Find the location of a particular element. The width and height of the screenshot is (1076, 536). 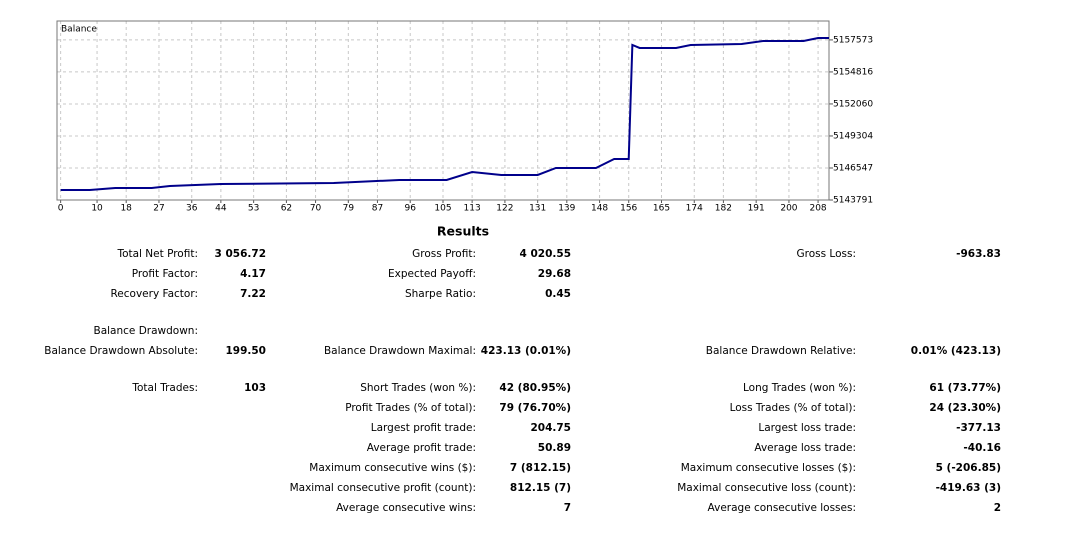

x-tick-label: 18 is located at coordinates (126, 209).